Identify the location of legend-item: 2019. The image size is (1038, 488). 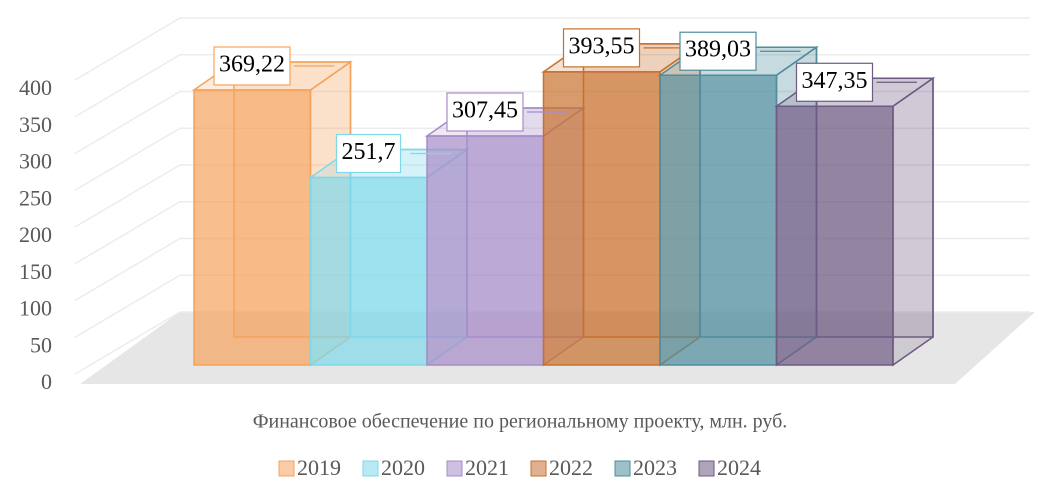
(309, 467).